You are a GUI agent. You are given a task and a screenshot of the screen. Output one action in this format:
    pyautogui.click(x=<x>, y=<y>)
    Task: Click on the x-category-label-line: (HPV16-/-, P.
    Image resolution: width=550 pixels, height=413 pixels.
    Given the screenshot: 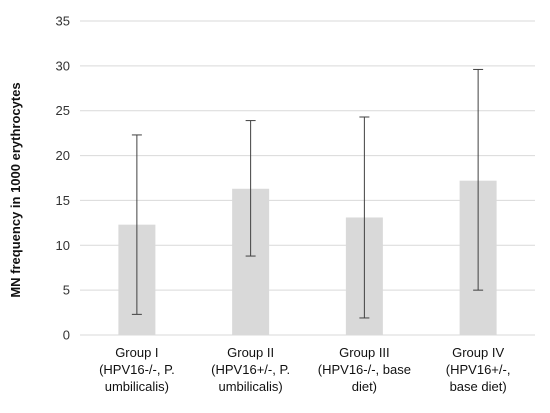 What is the action you would take?
    pyautogui.click(x=137, y=369)
    